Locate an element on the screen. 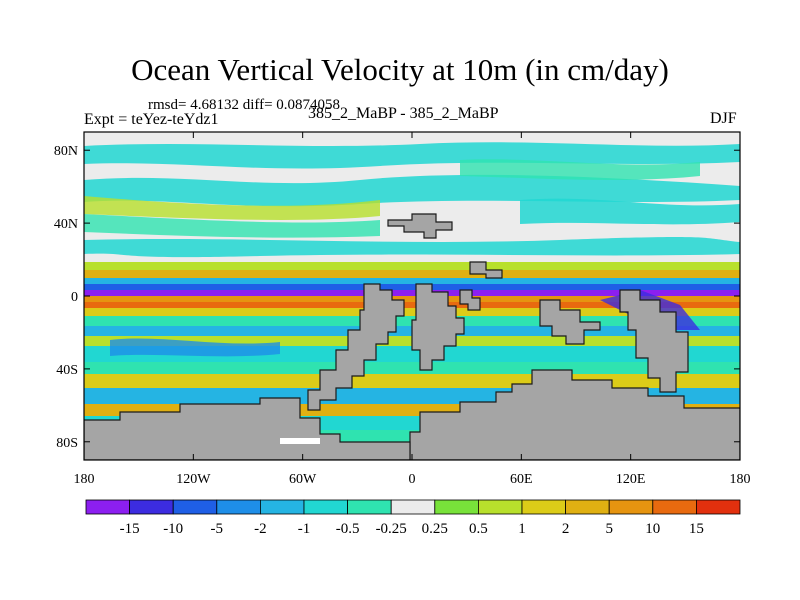 The height and width of the screenshot is (600, 800). ice-shelf is located at coordinates (300, 441).